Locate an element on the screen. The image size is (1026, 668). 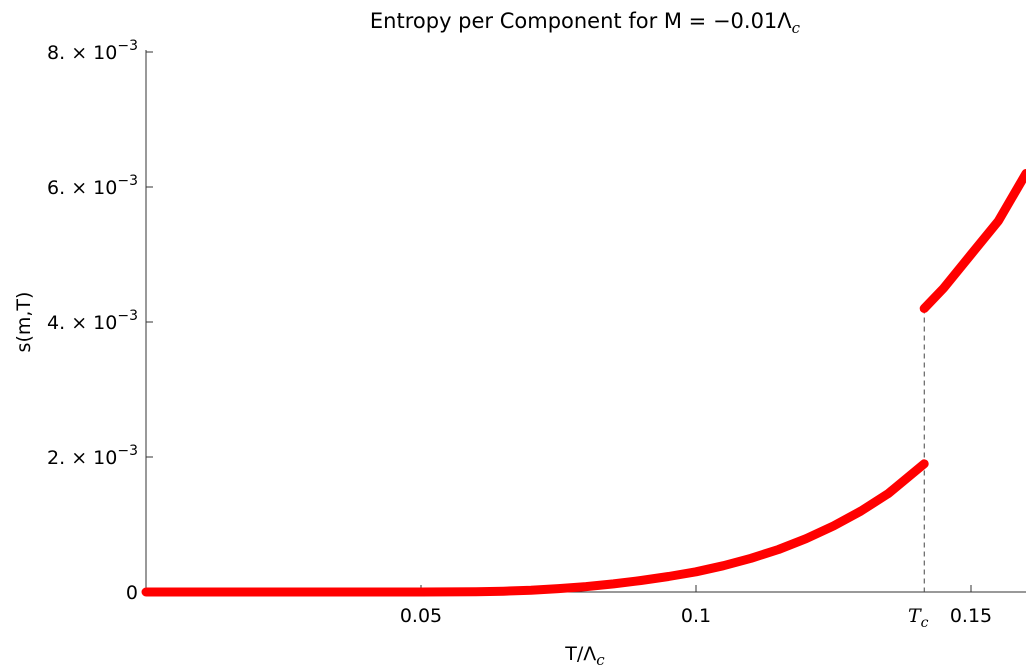
x-axis-label-subscript: c is located at coordinates (600, 659).